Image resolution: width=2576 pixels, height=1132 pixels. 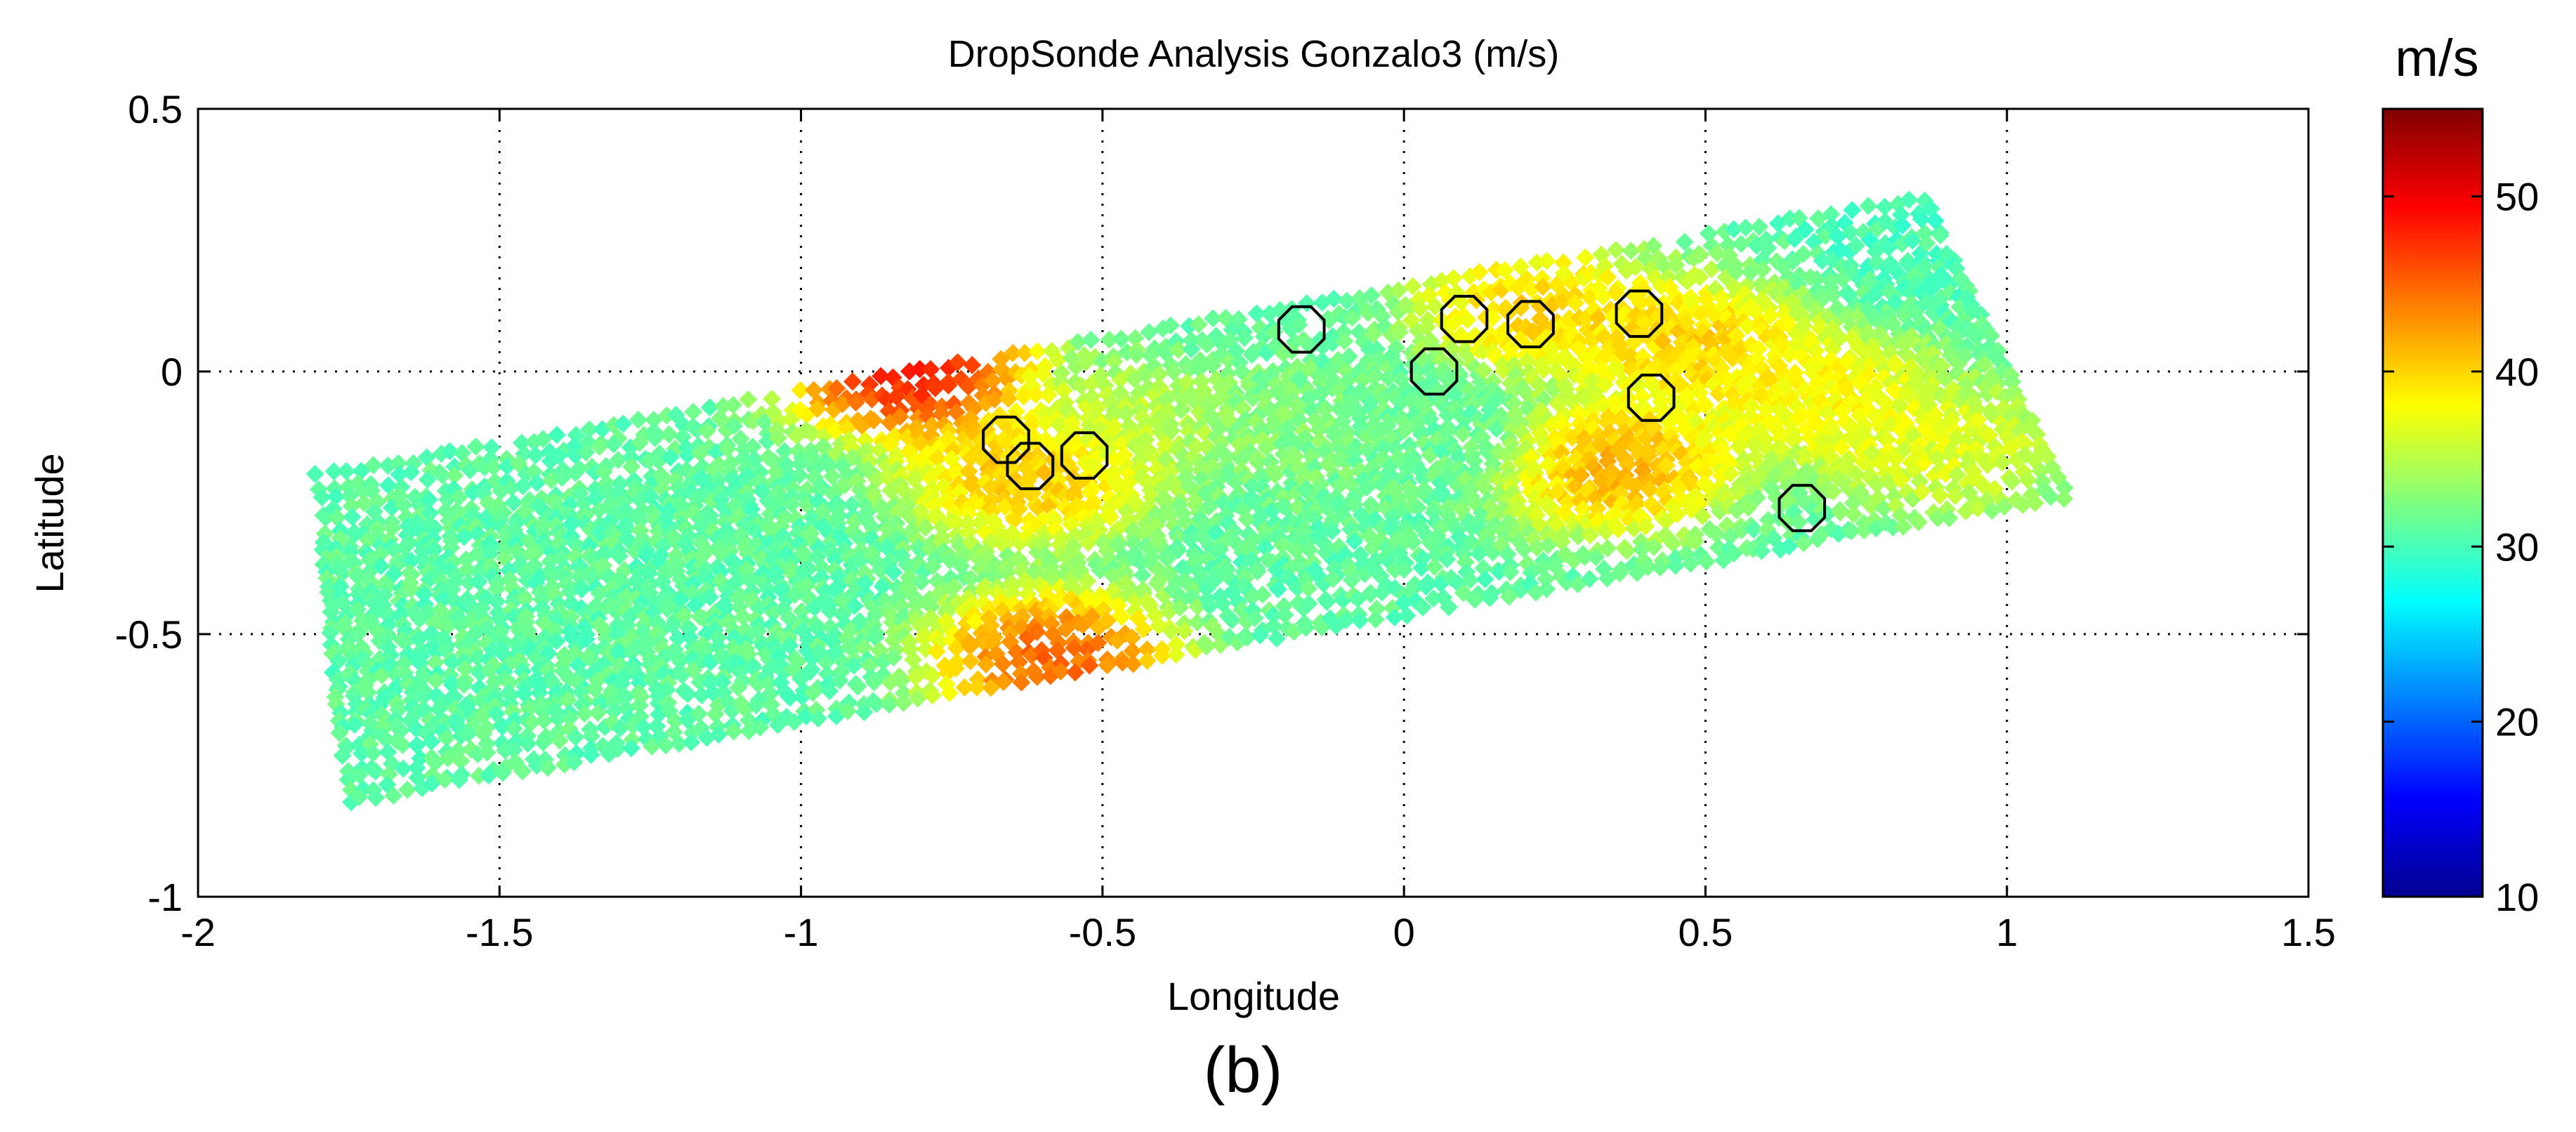 What do you see at coordinates (155, 109) in the screenshot?
I see `y-tick-label: 0.5` at bounding box center [155, 109].